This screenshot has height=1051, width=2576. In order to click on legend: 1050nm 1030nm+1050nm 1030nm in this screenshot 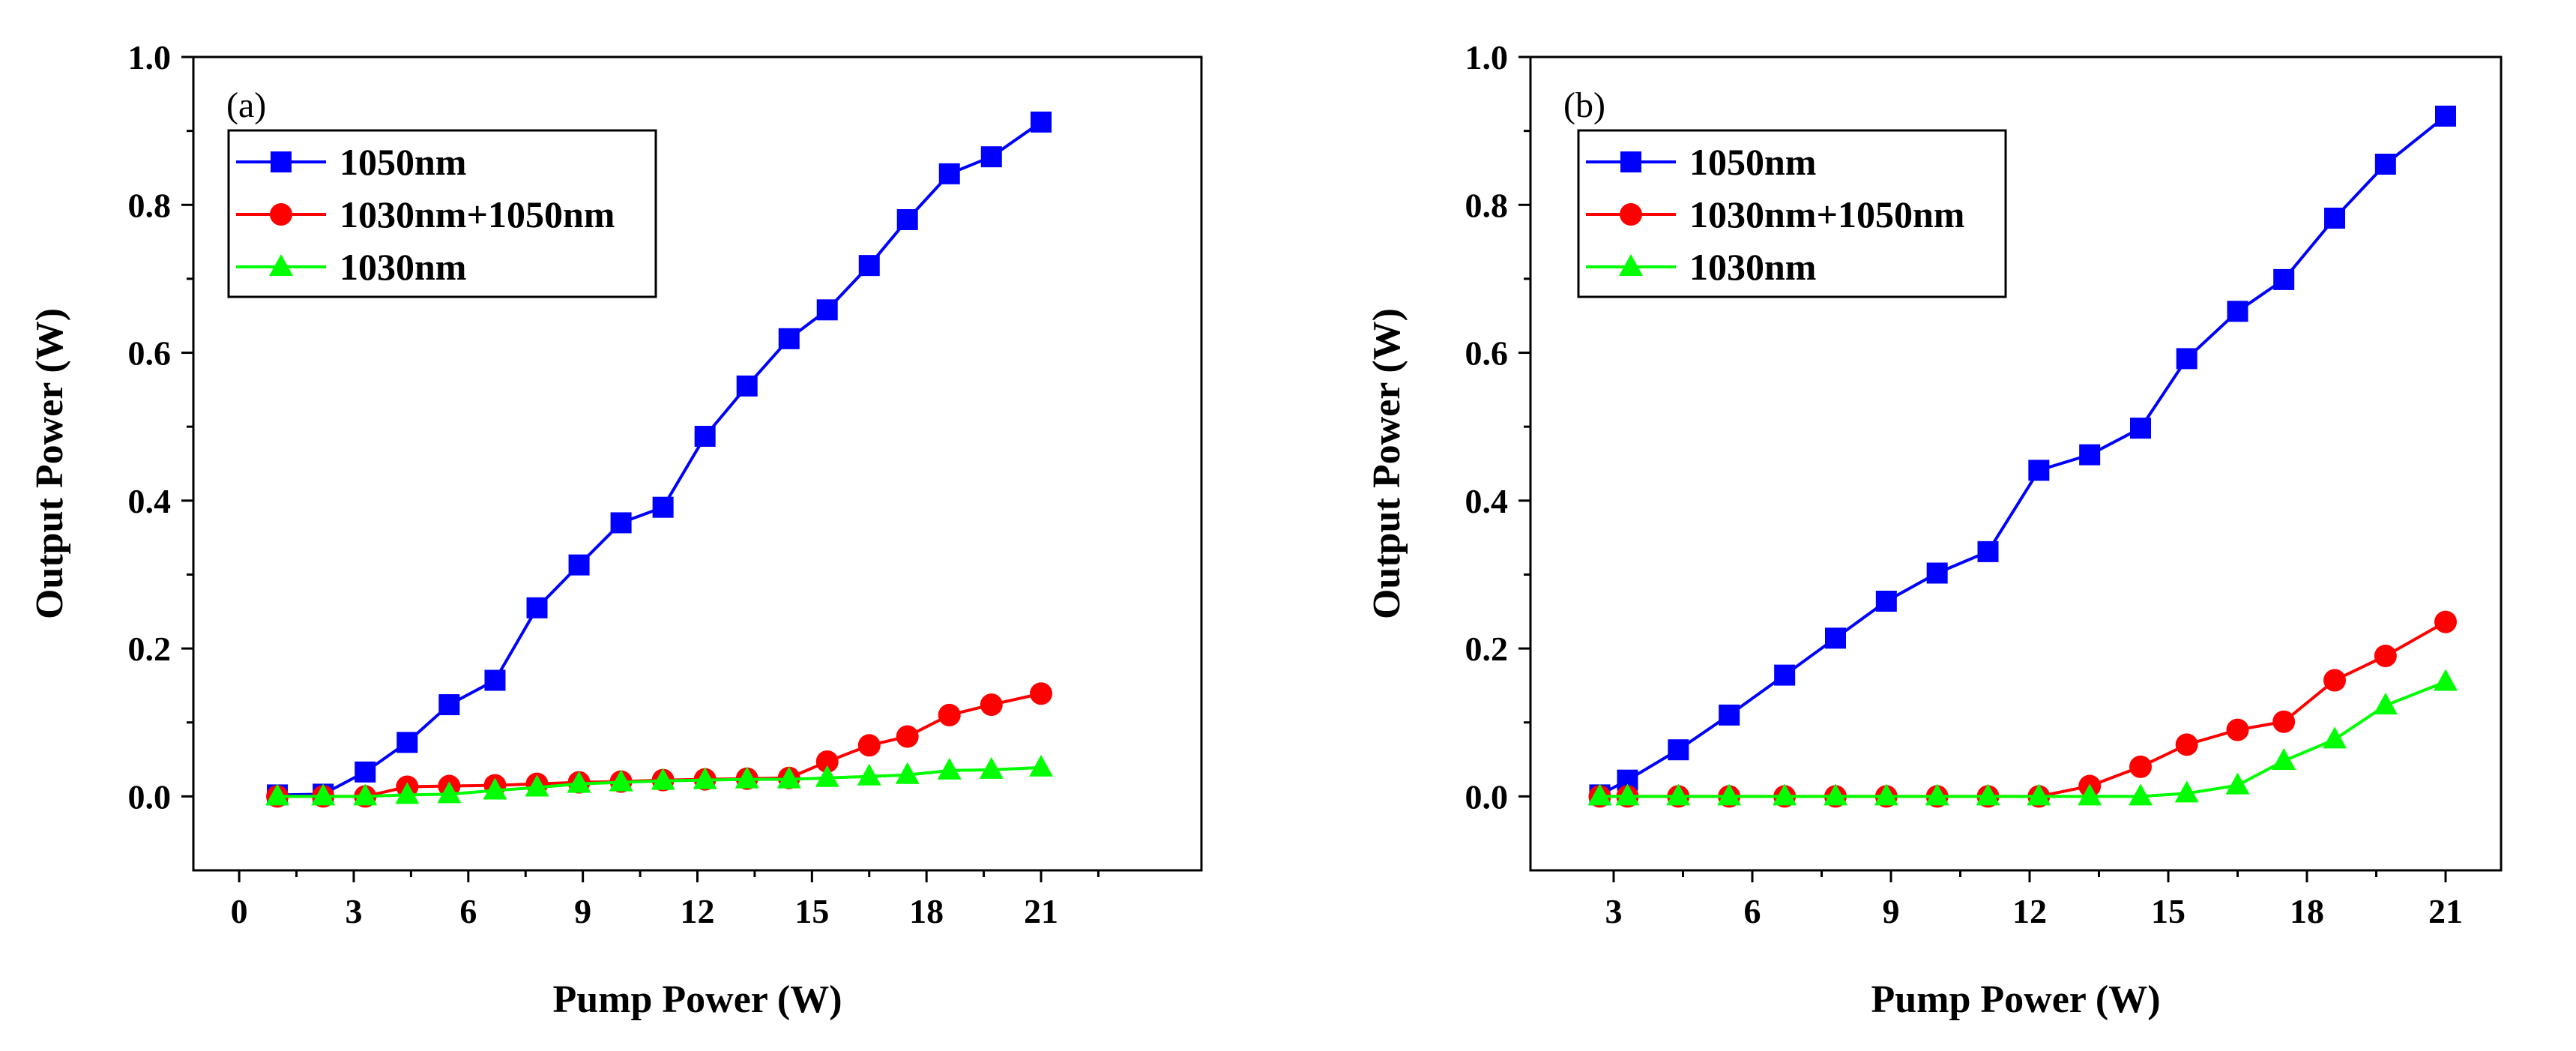, I will do `click(1792, 214)`.